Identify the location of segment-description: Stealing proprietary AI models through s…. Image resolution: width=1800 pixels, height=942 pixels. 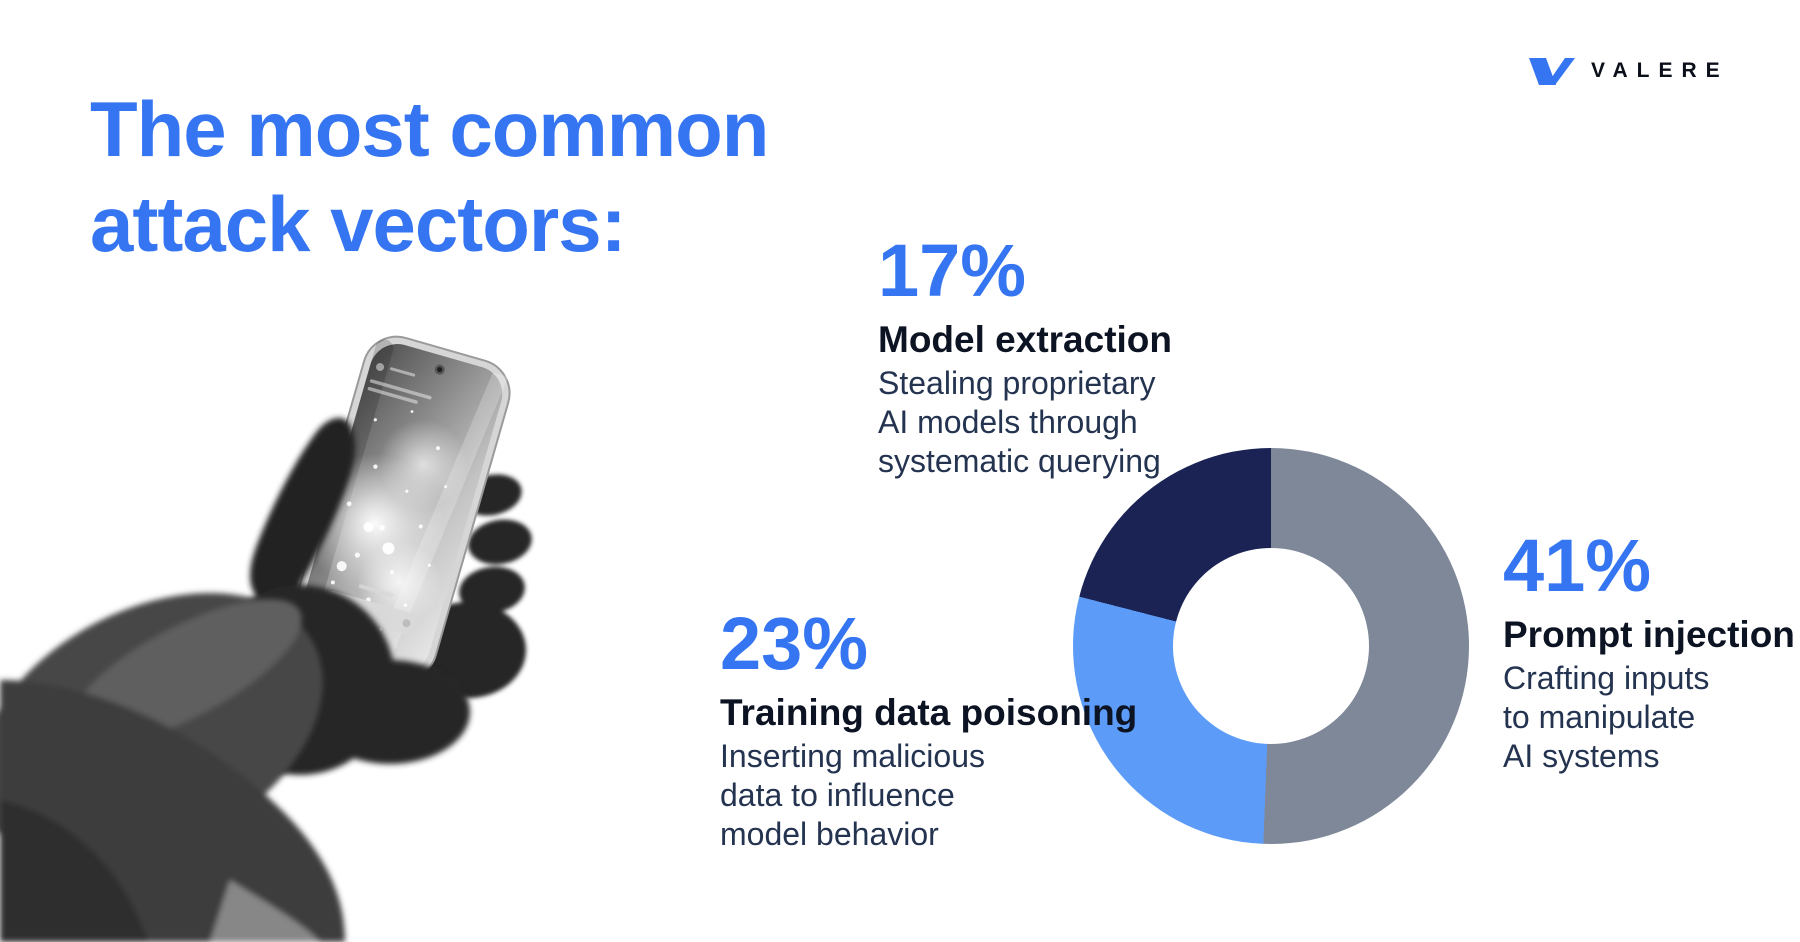
(1025, 422).